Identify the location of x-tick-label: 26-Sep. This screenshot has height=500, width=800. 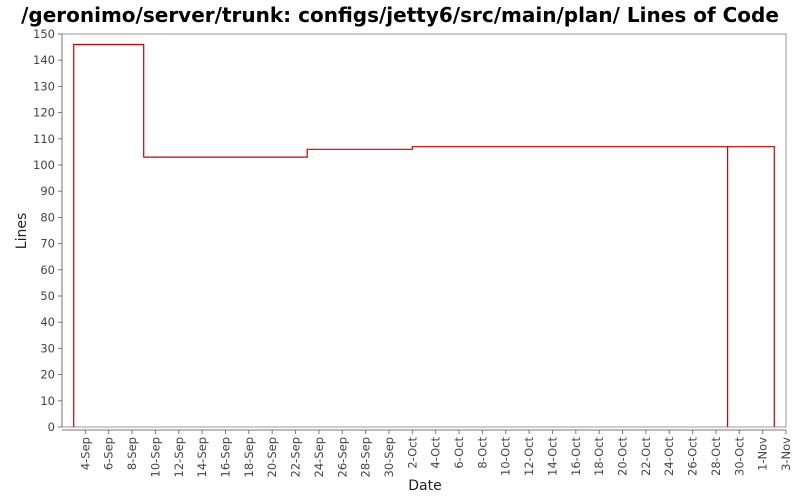
(342, 457).